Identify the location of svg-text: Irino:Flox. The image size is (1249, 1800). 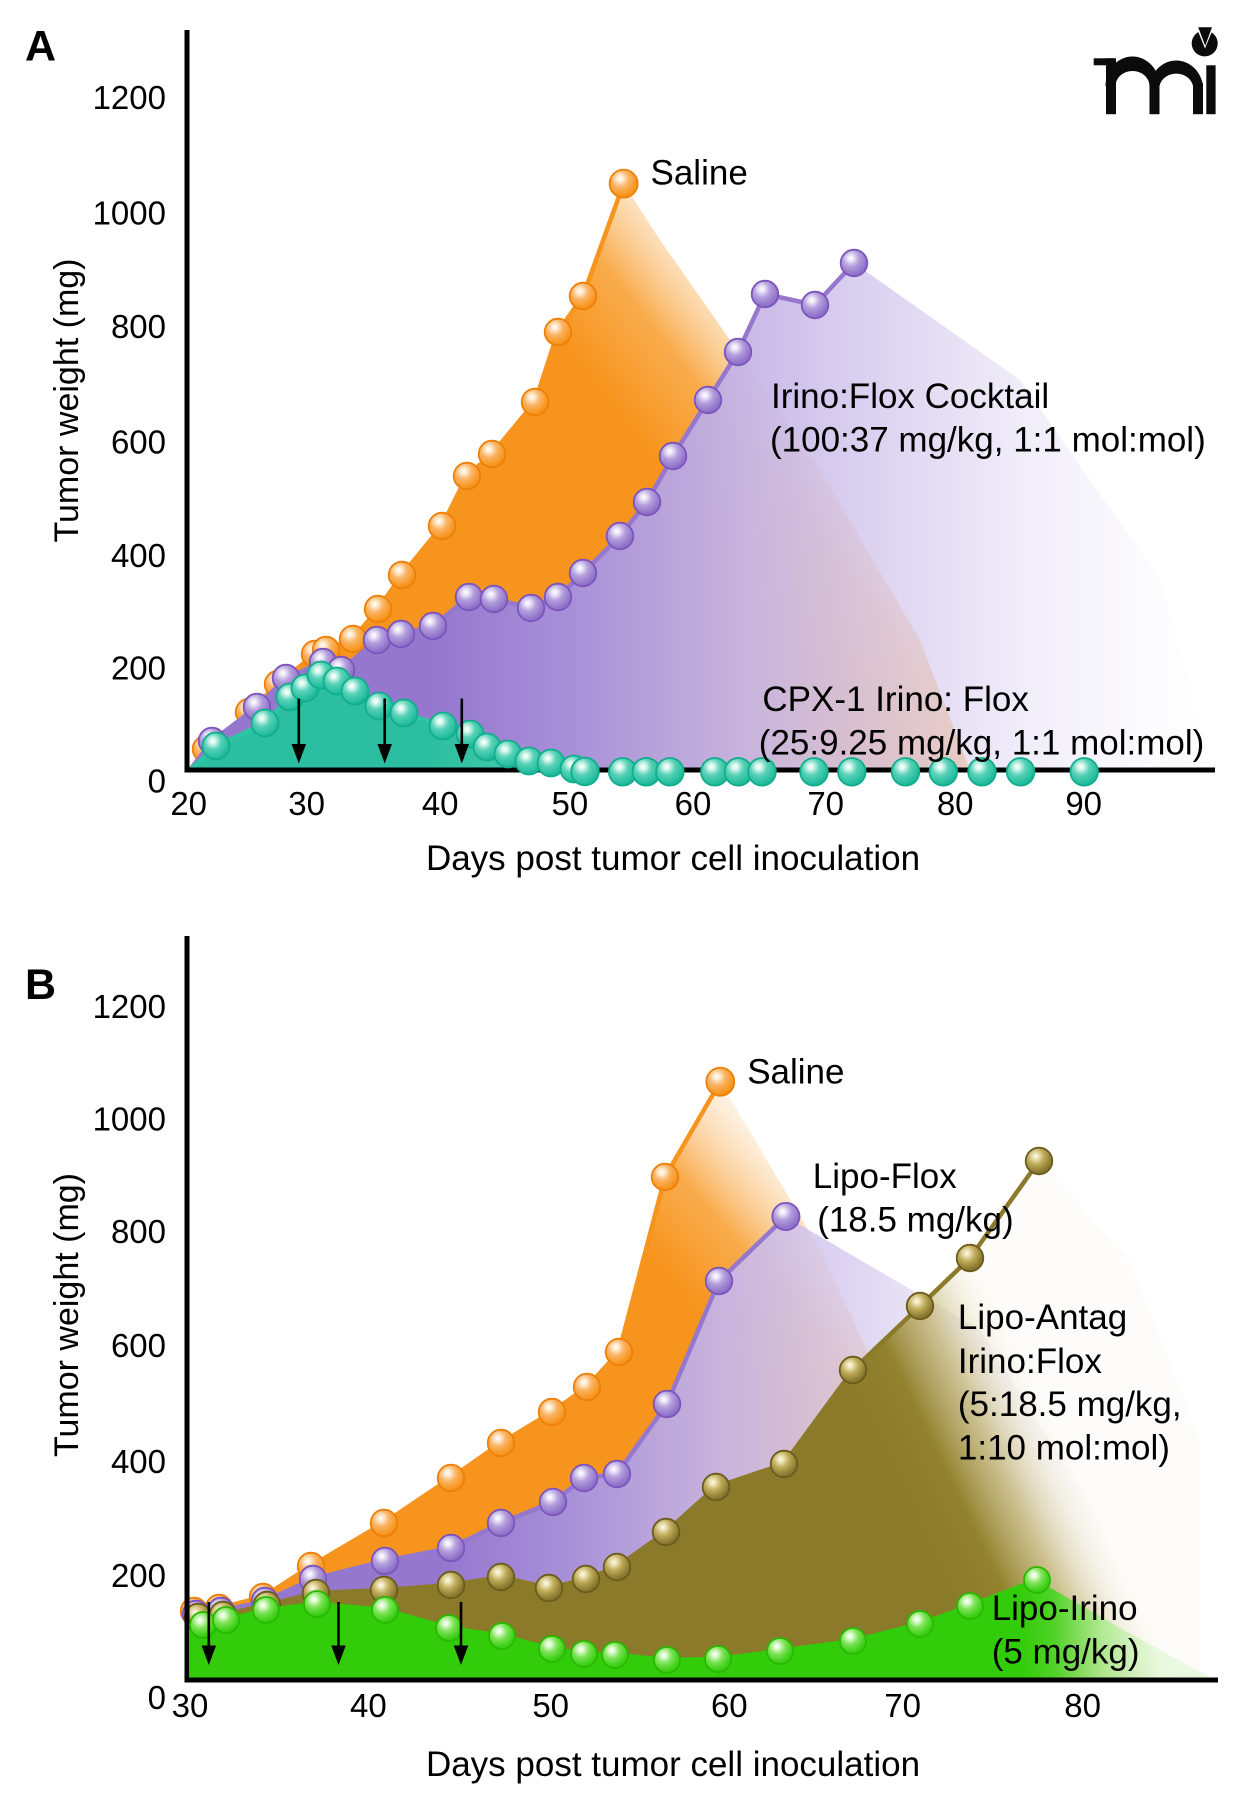
(1030, 1361).